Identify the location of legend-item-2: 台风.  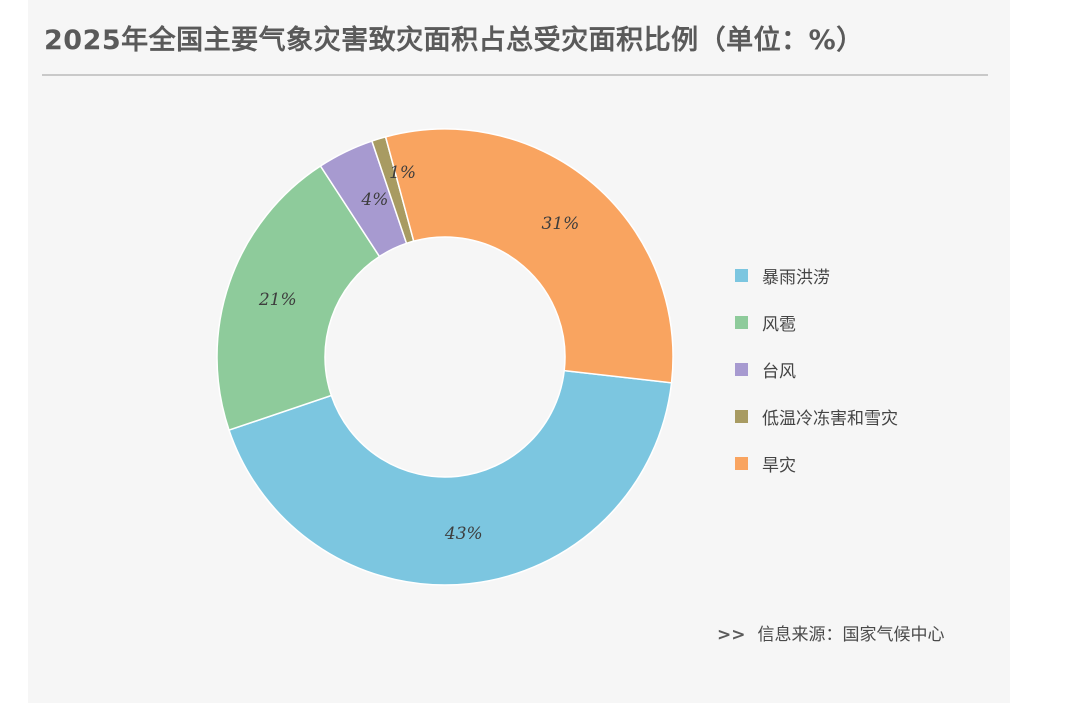
(855, 369).